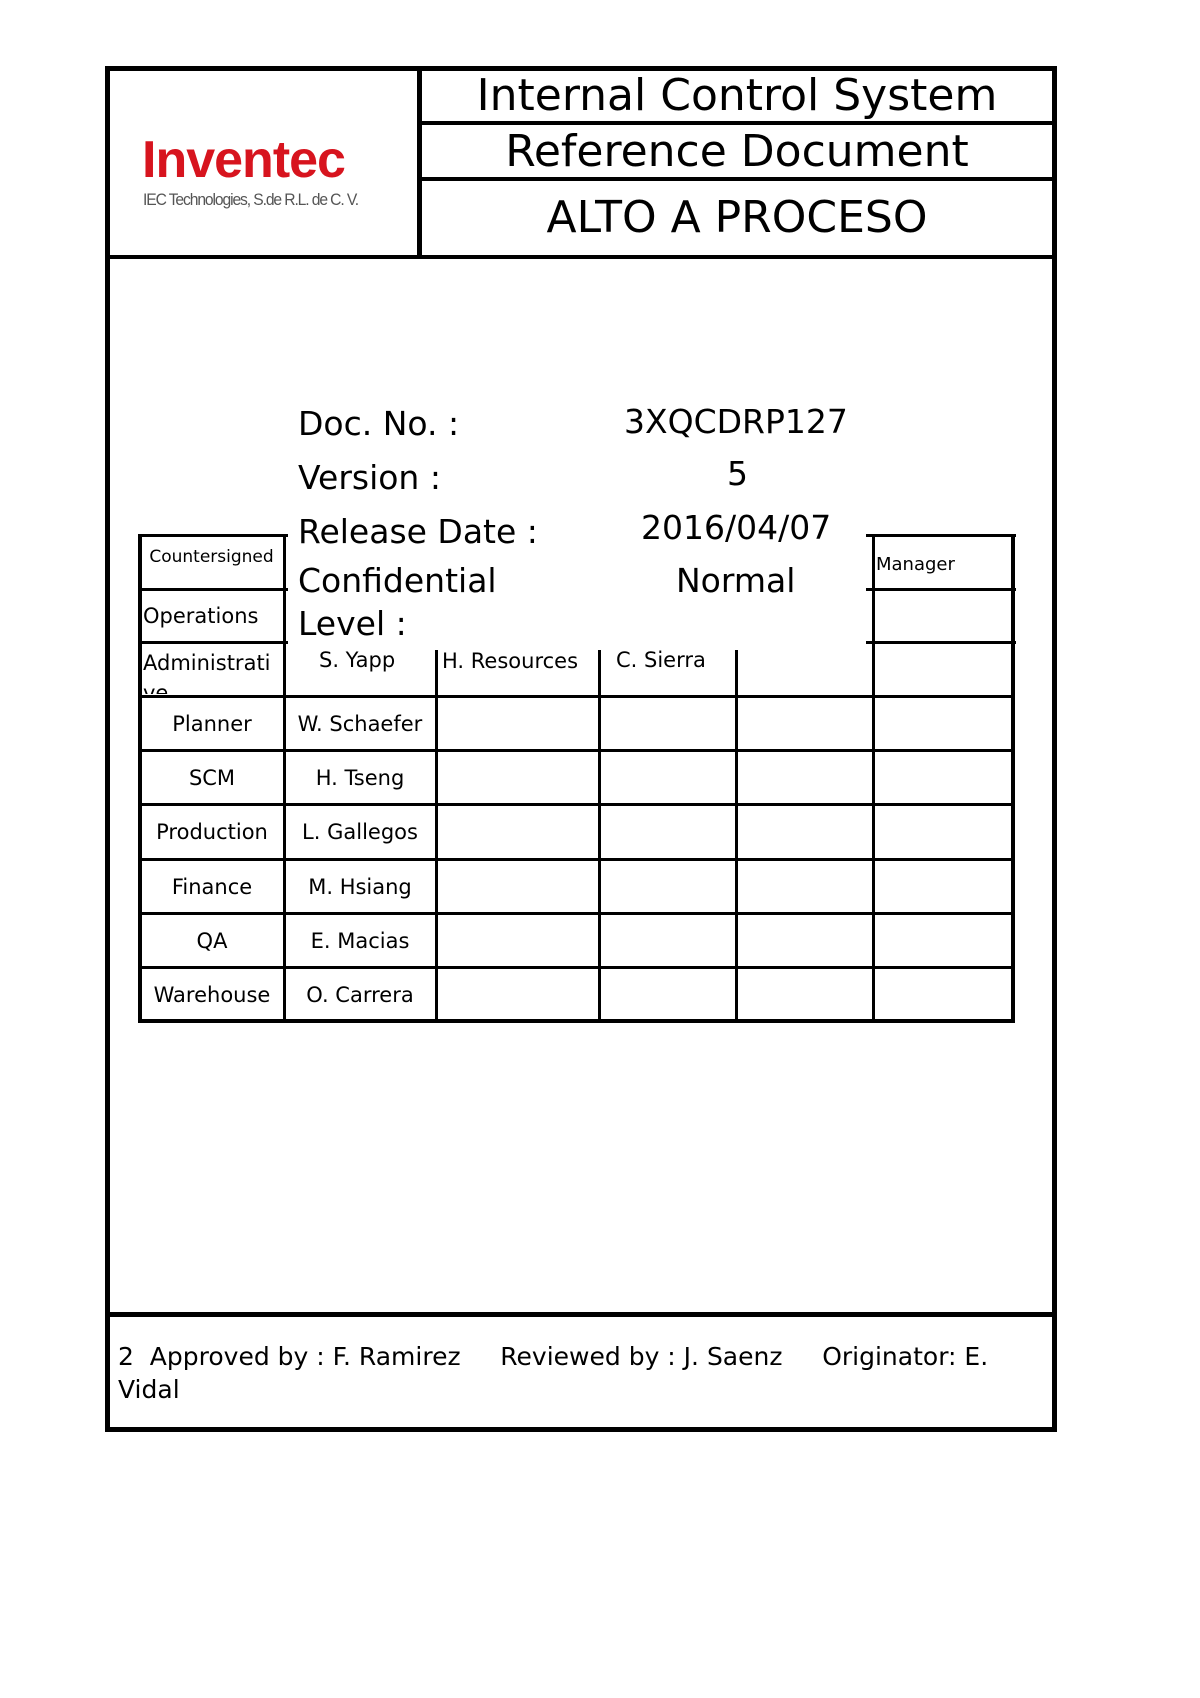 The image size is (1200, 1698). I want to click on footer-divider, so click(581, 1314).